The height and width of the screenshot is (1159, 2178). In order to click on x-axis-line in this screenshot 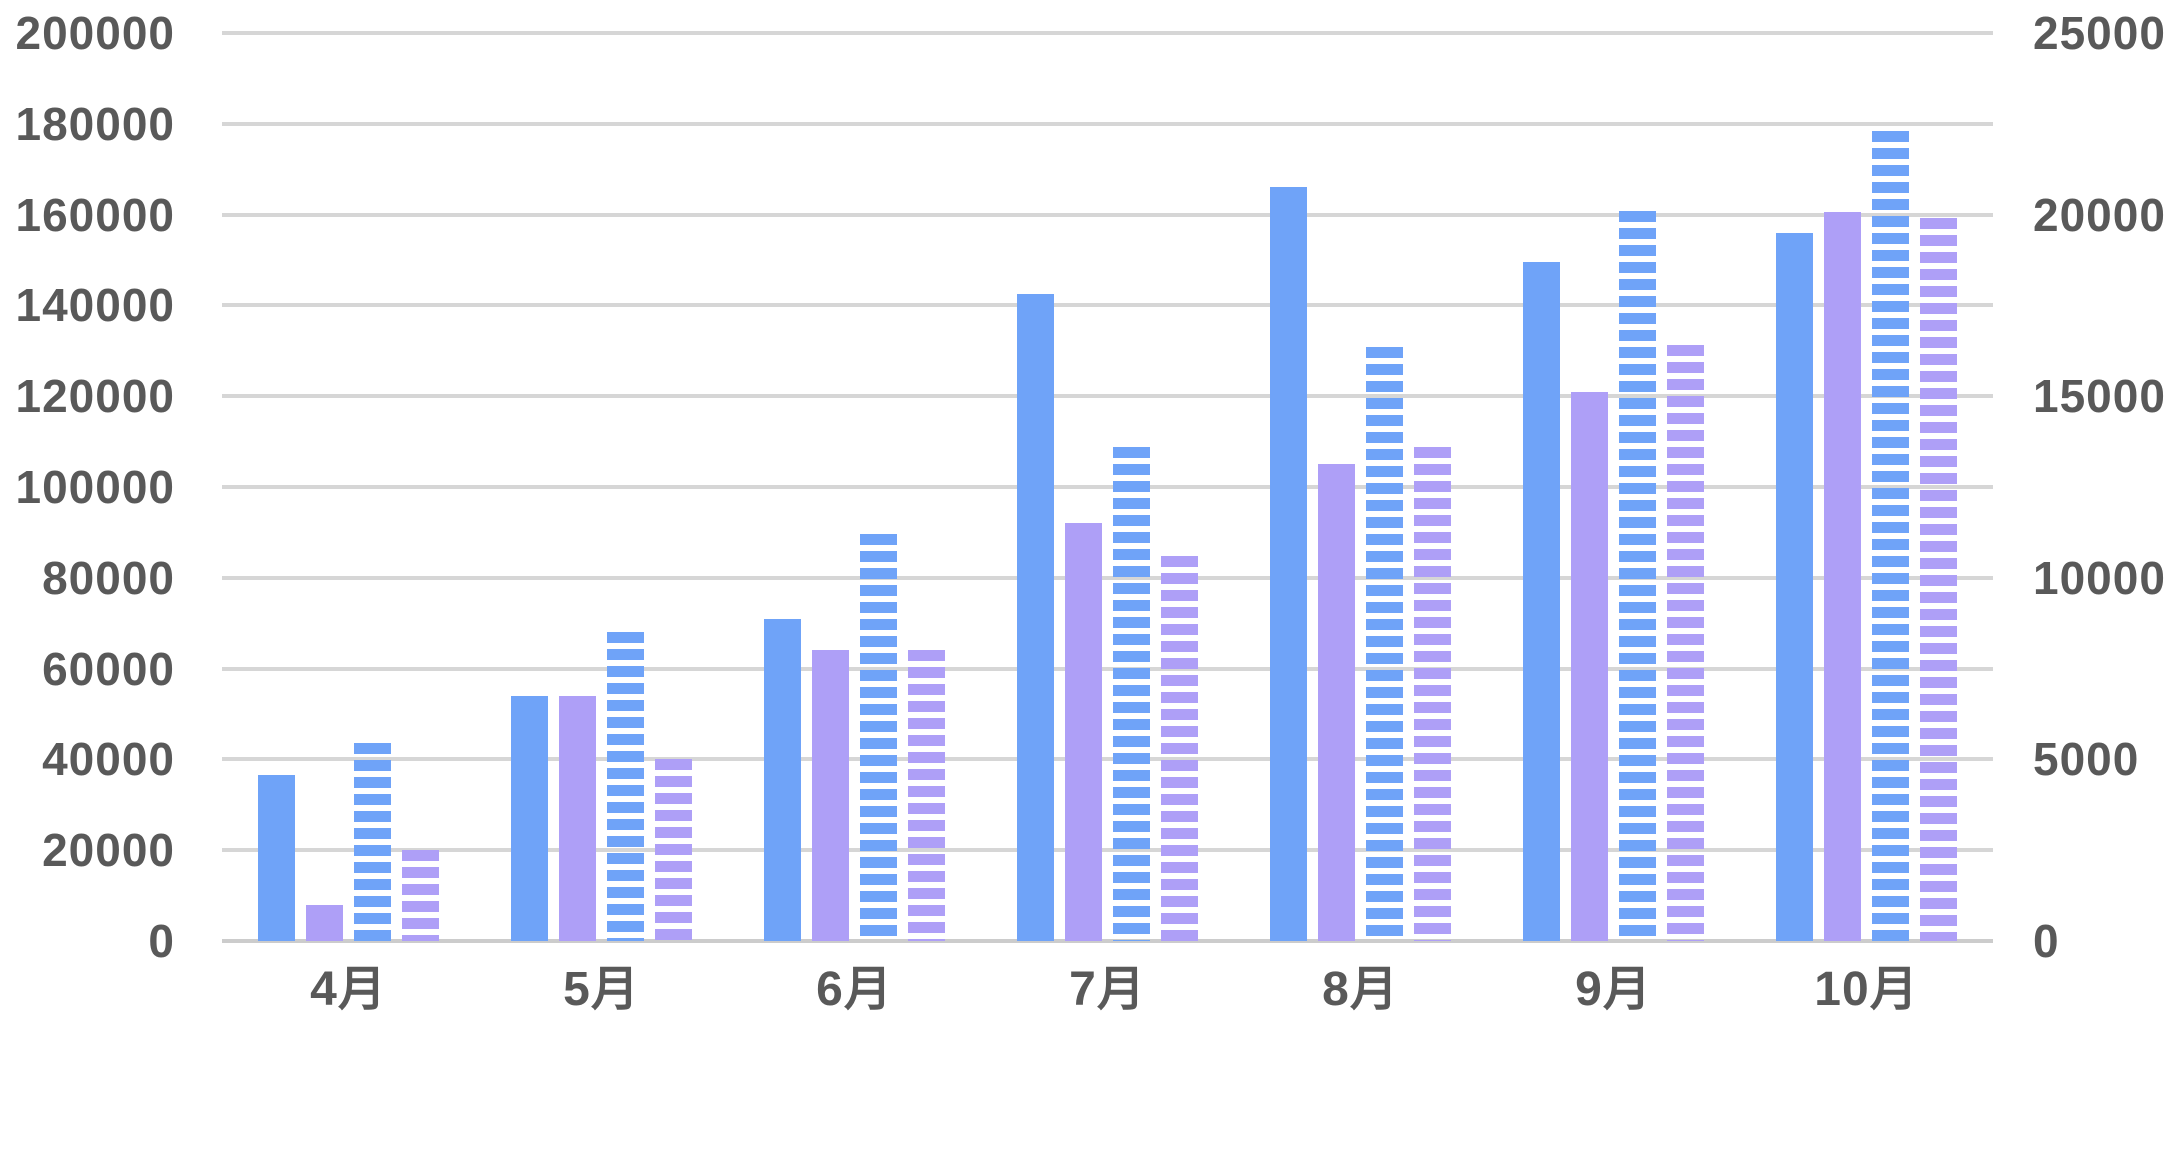, I will do `click(1107, 941)`.